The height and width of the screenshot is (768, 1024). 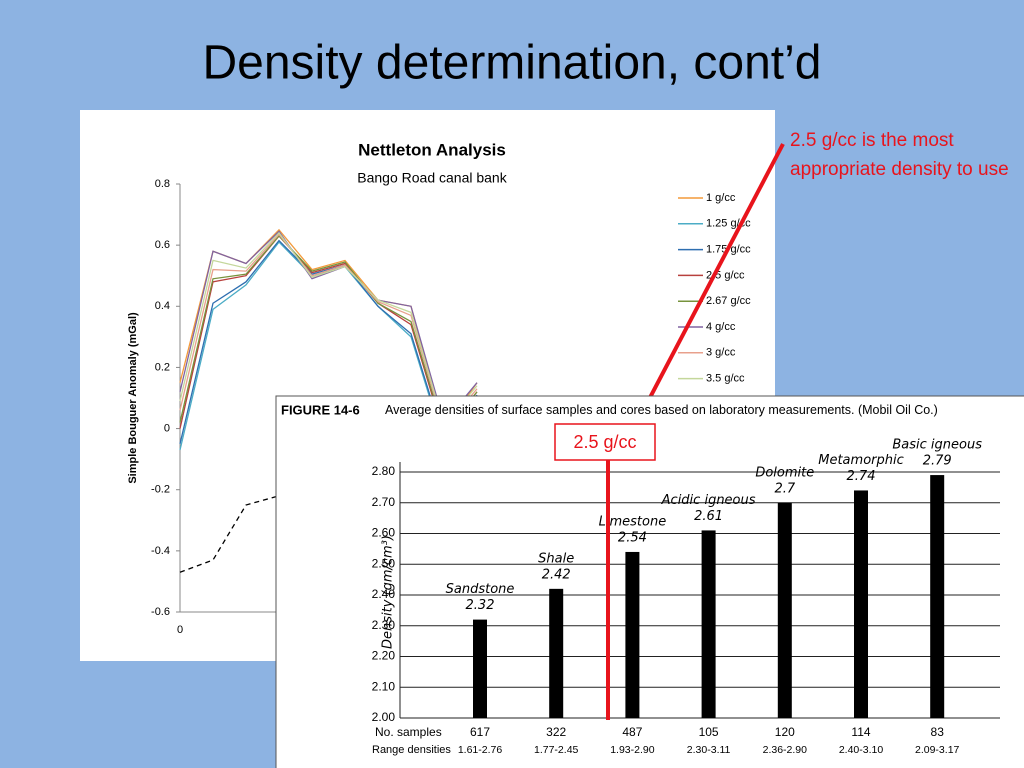 I want to click on y-tick-label: 0.4, so click(x=162, y=306).